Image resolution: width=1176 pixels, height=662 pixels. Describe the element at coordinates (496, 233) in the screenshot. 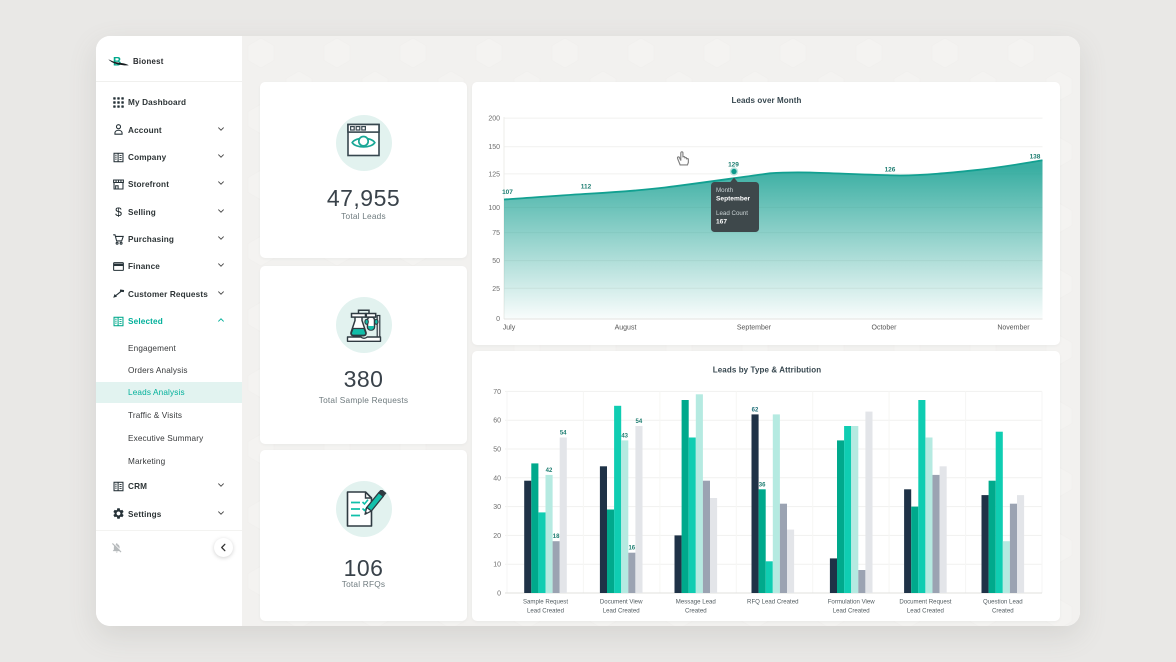

I see `svg-text: 75` at that location.